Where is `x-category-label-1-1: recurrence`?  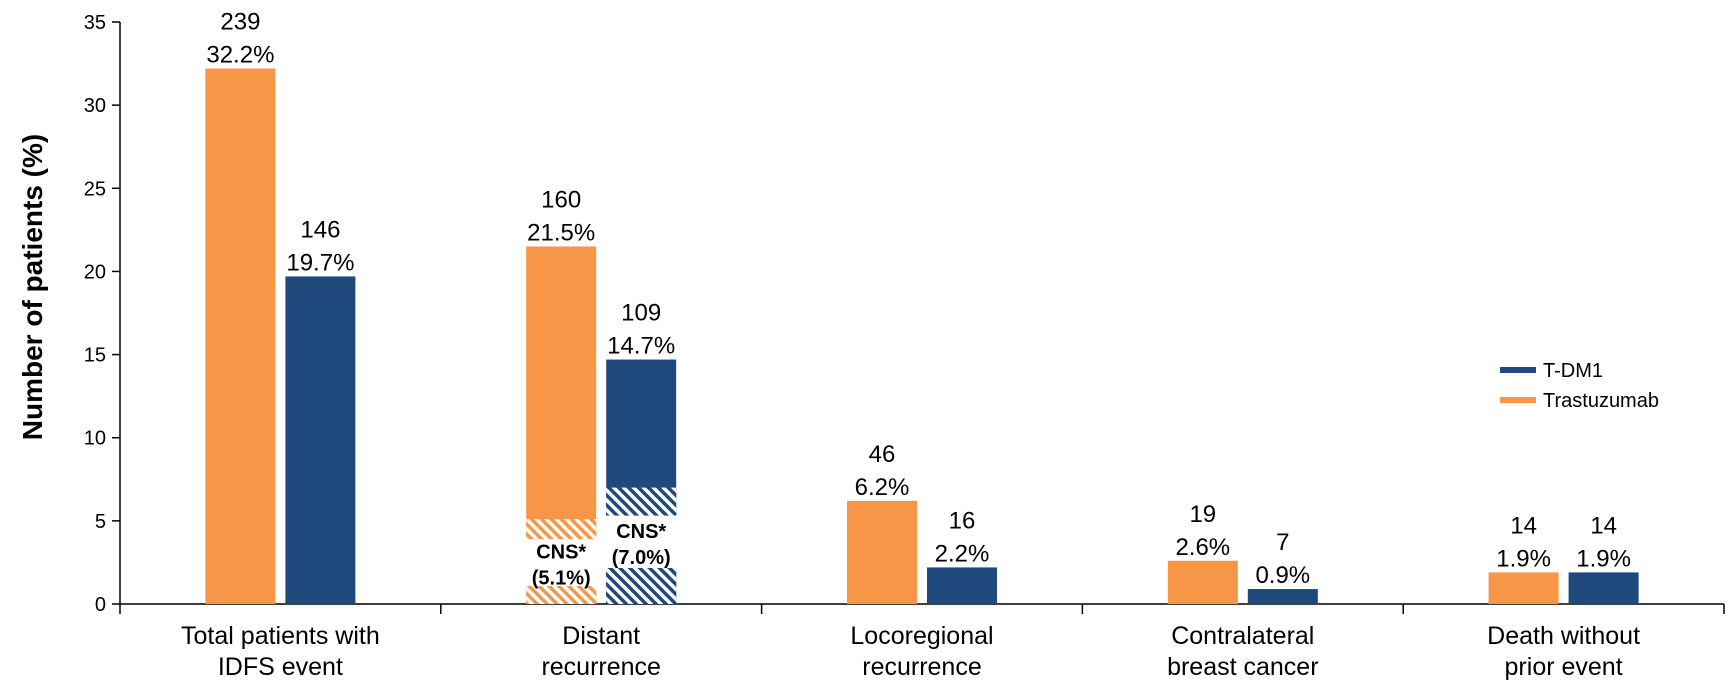 x-category-label-1-1: recurrence is located at coordinates (601, 667).